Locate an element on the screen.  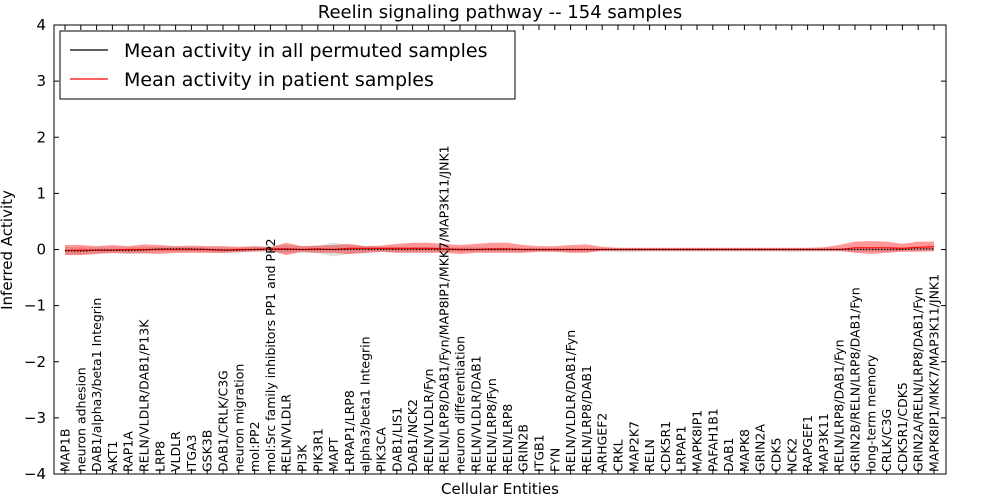
permuted-mean-line is located at coordinates (499, 250).